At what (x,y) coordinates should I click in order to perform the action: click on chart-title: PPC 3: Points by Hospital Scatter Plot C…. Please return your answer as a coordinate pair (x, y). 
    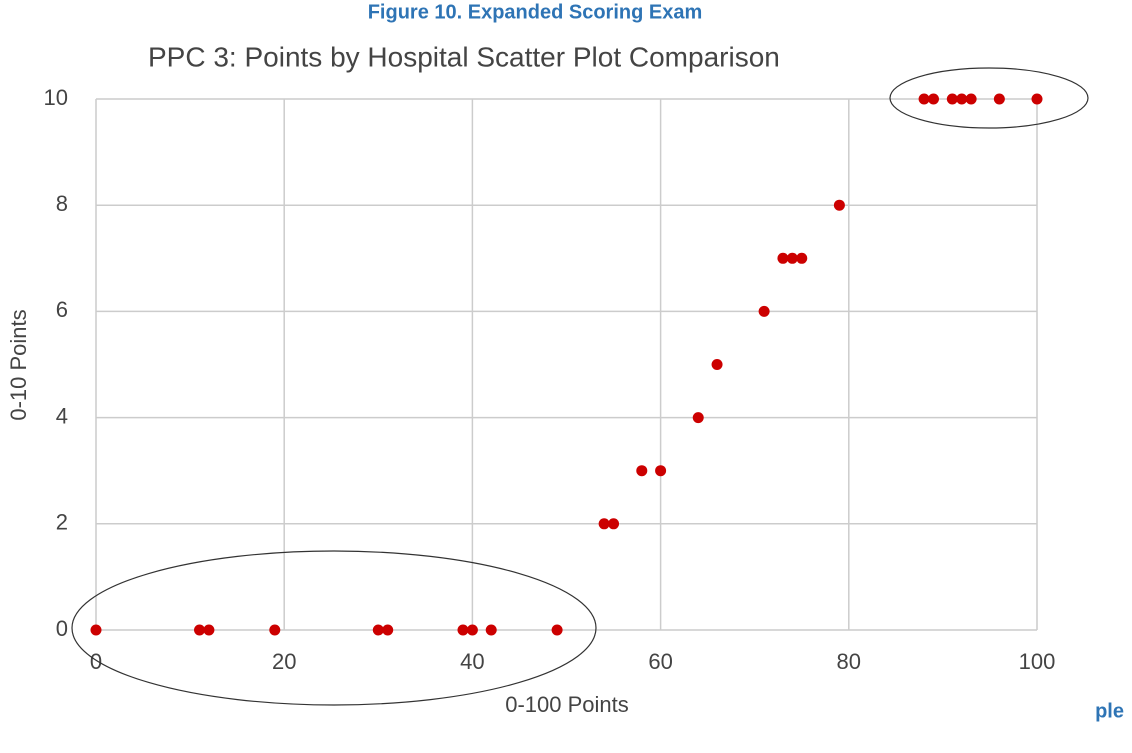
    Looking at the image, I should click on (464, 56).